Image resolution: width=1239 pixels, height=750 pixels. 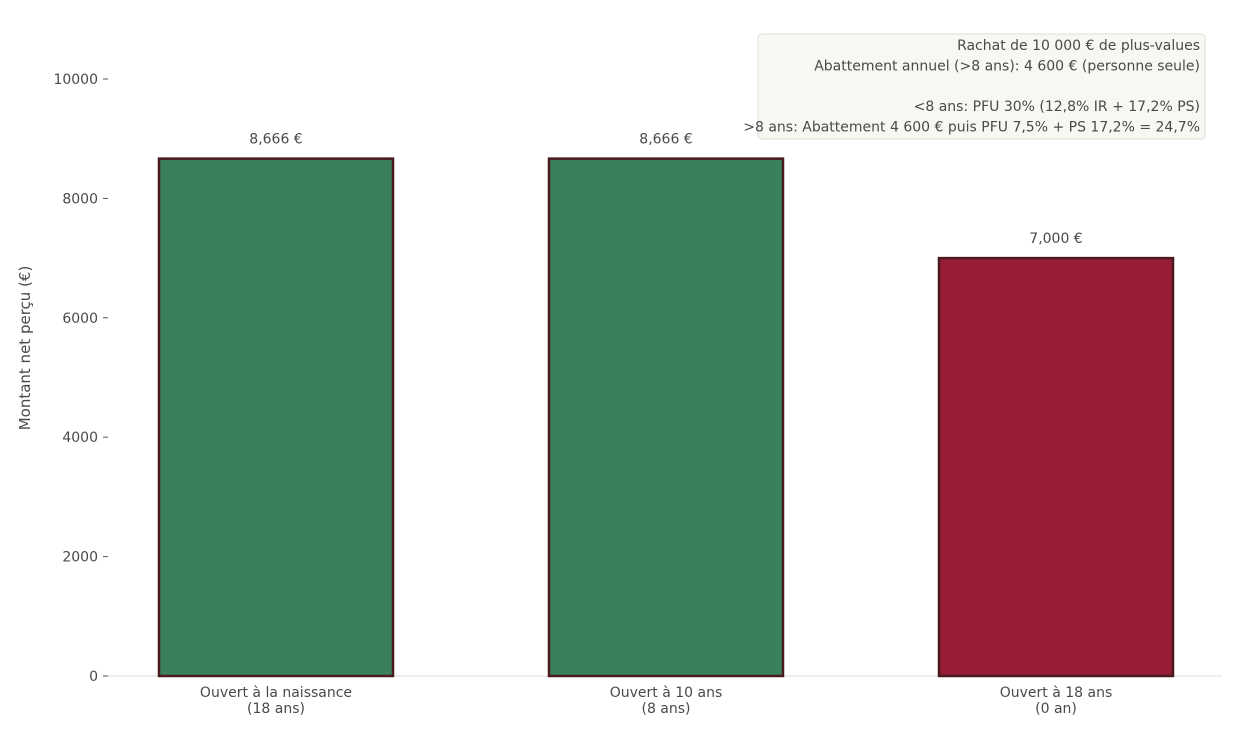 I want to click on y-tick-label: 8000, so click(x=80, y=199).